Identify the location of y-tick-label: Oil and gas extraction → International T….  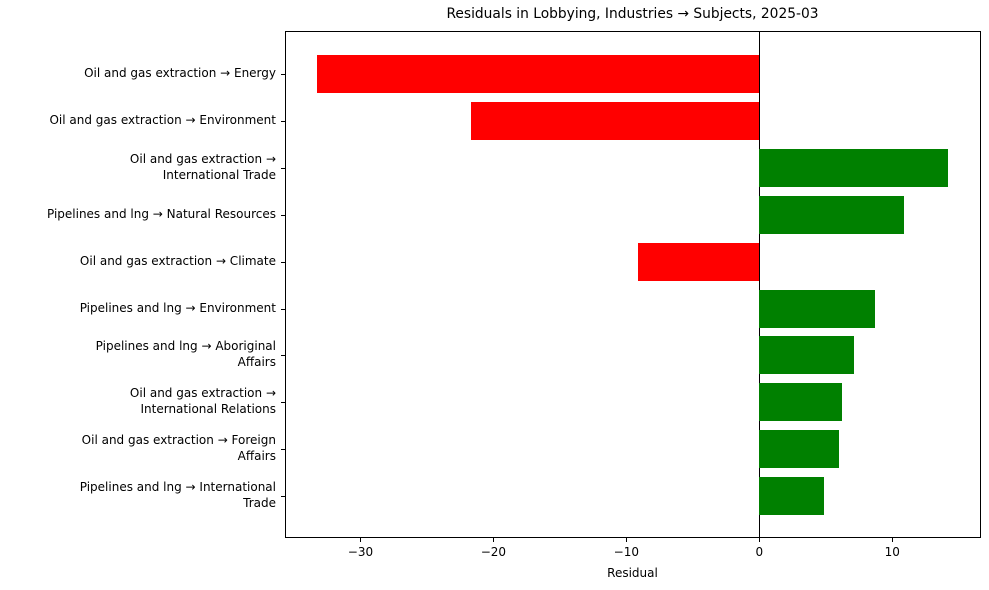
(202, 166).